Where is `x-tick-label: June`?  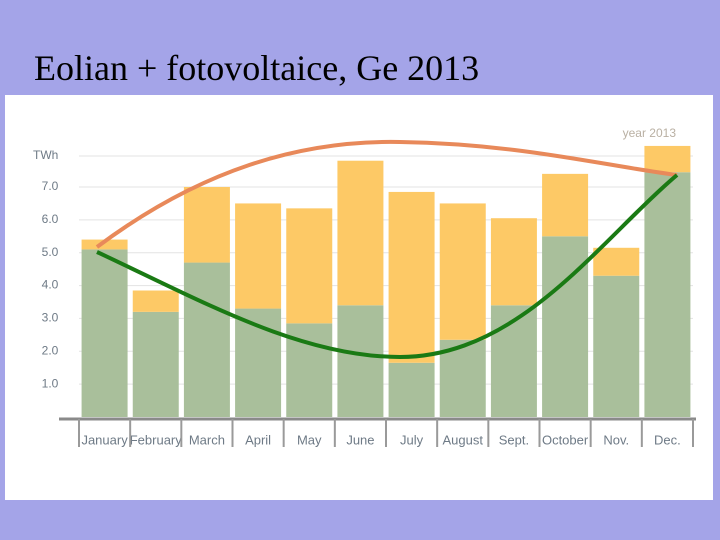
x-tick-label: June is located at coordinates (360, 439).